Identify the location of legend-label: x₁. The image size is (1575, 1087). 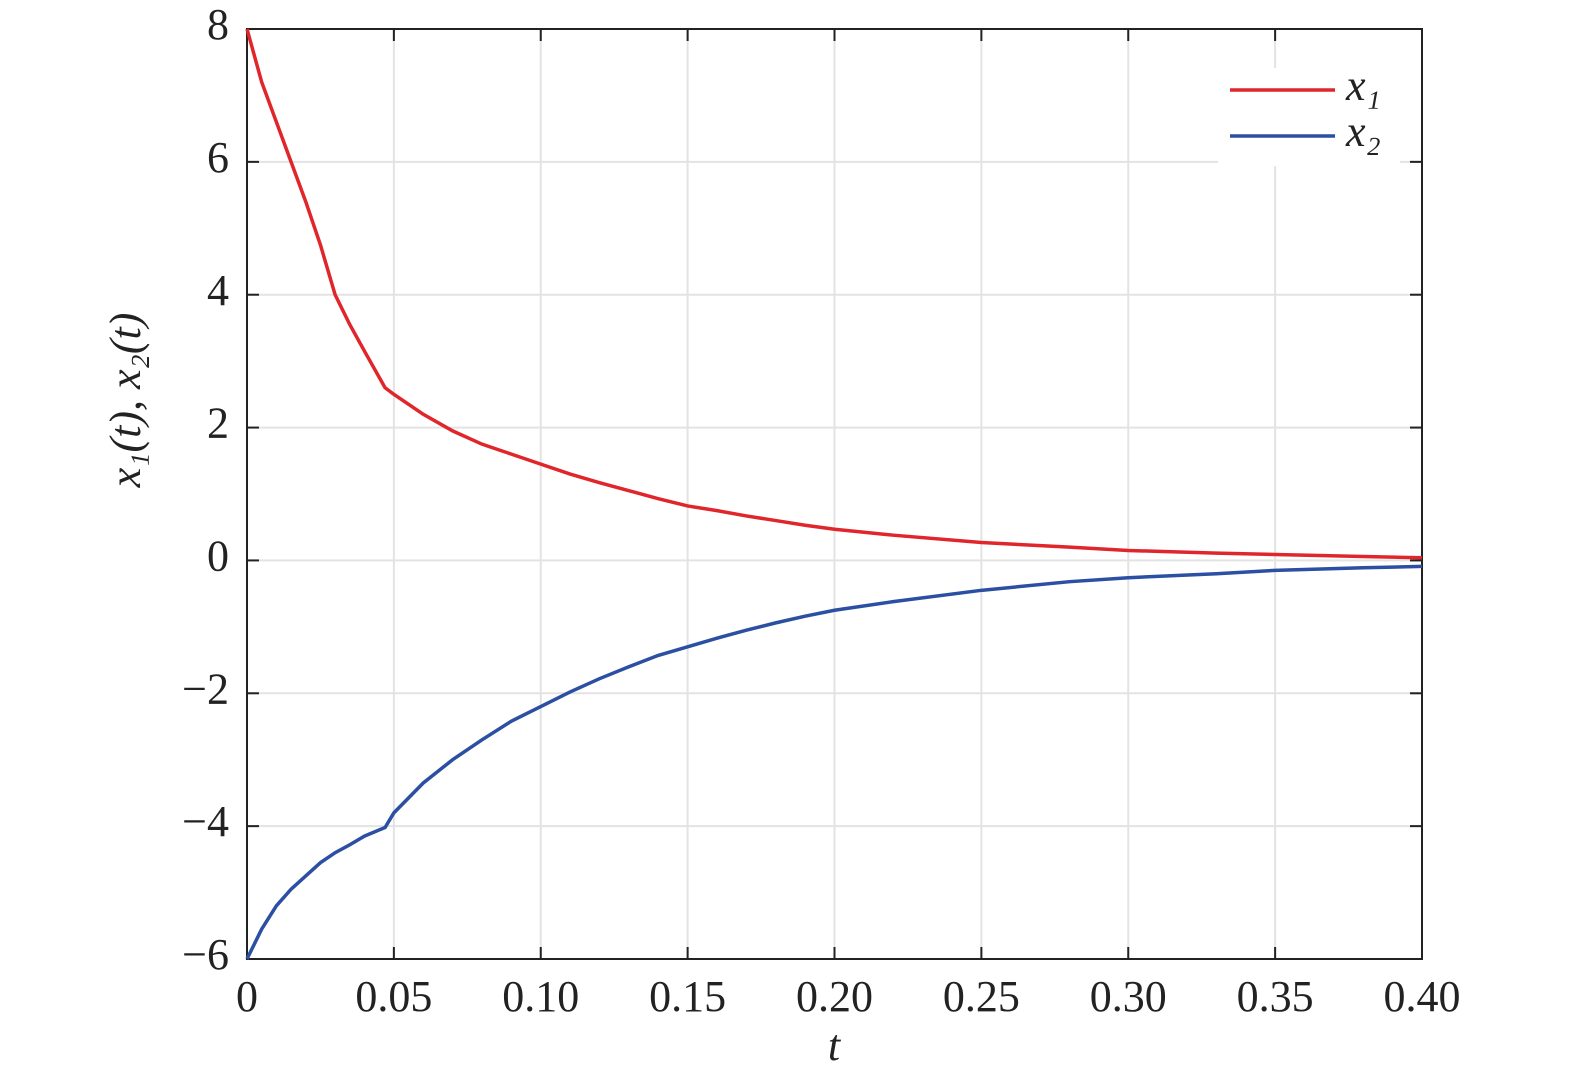
(1363, 85).